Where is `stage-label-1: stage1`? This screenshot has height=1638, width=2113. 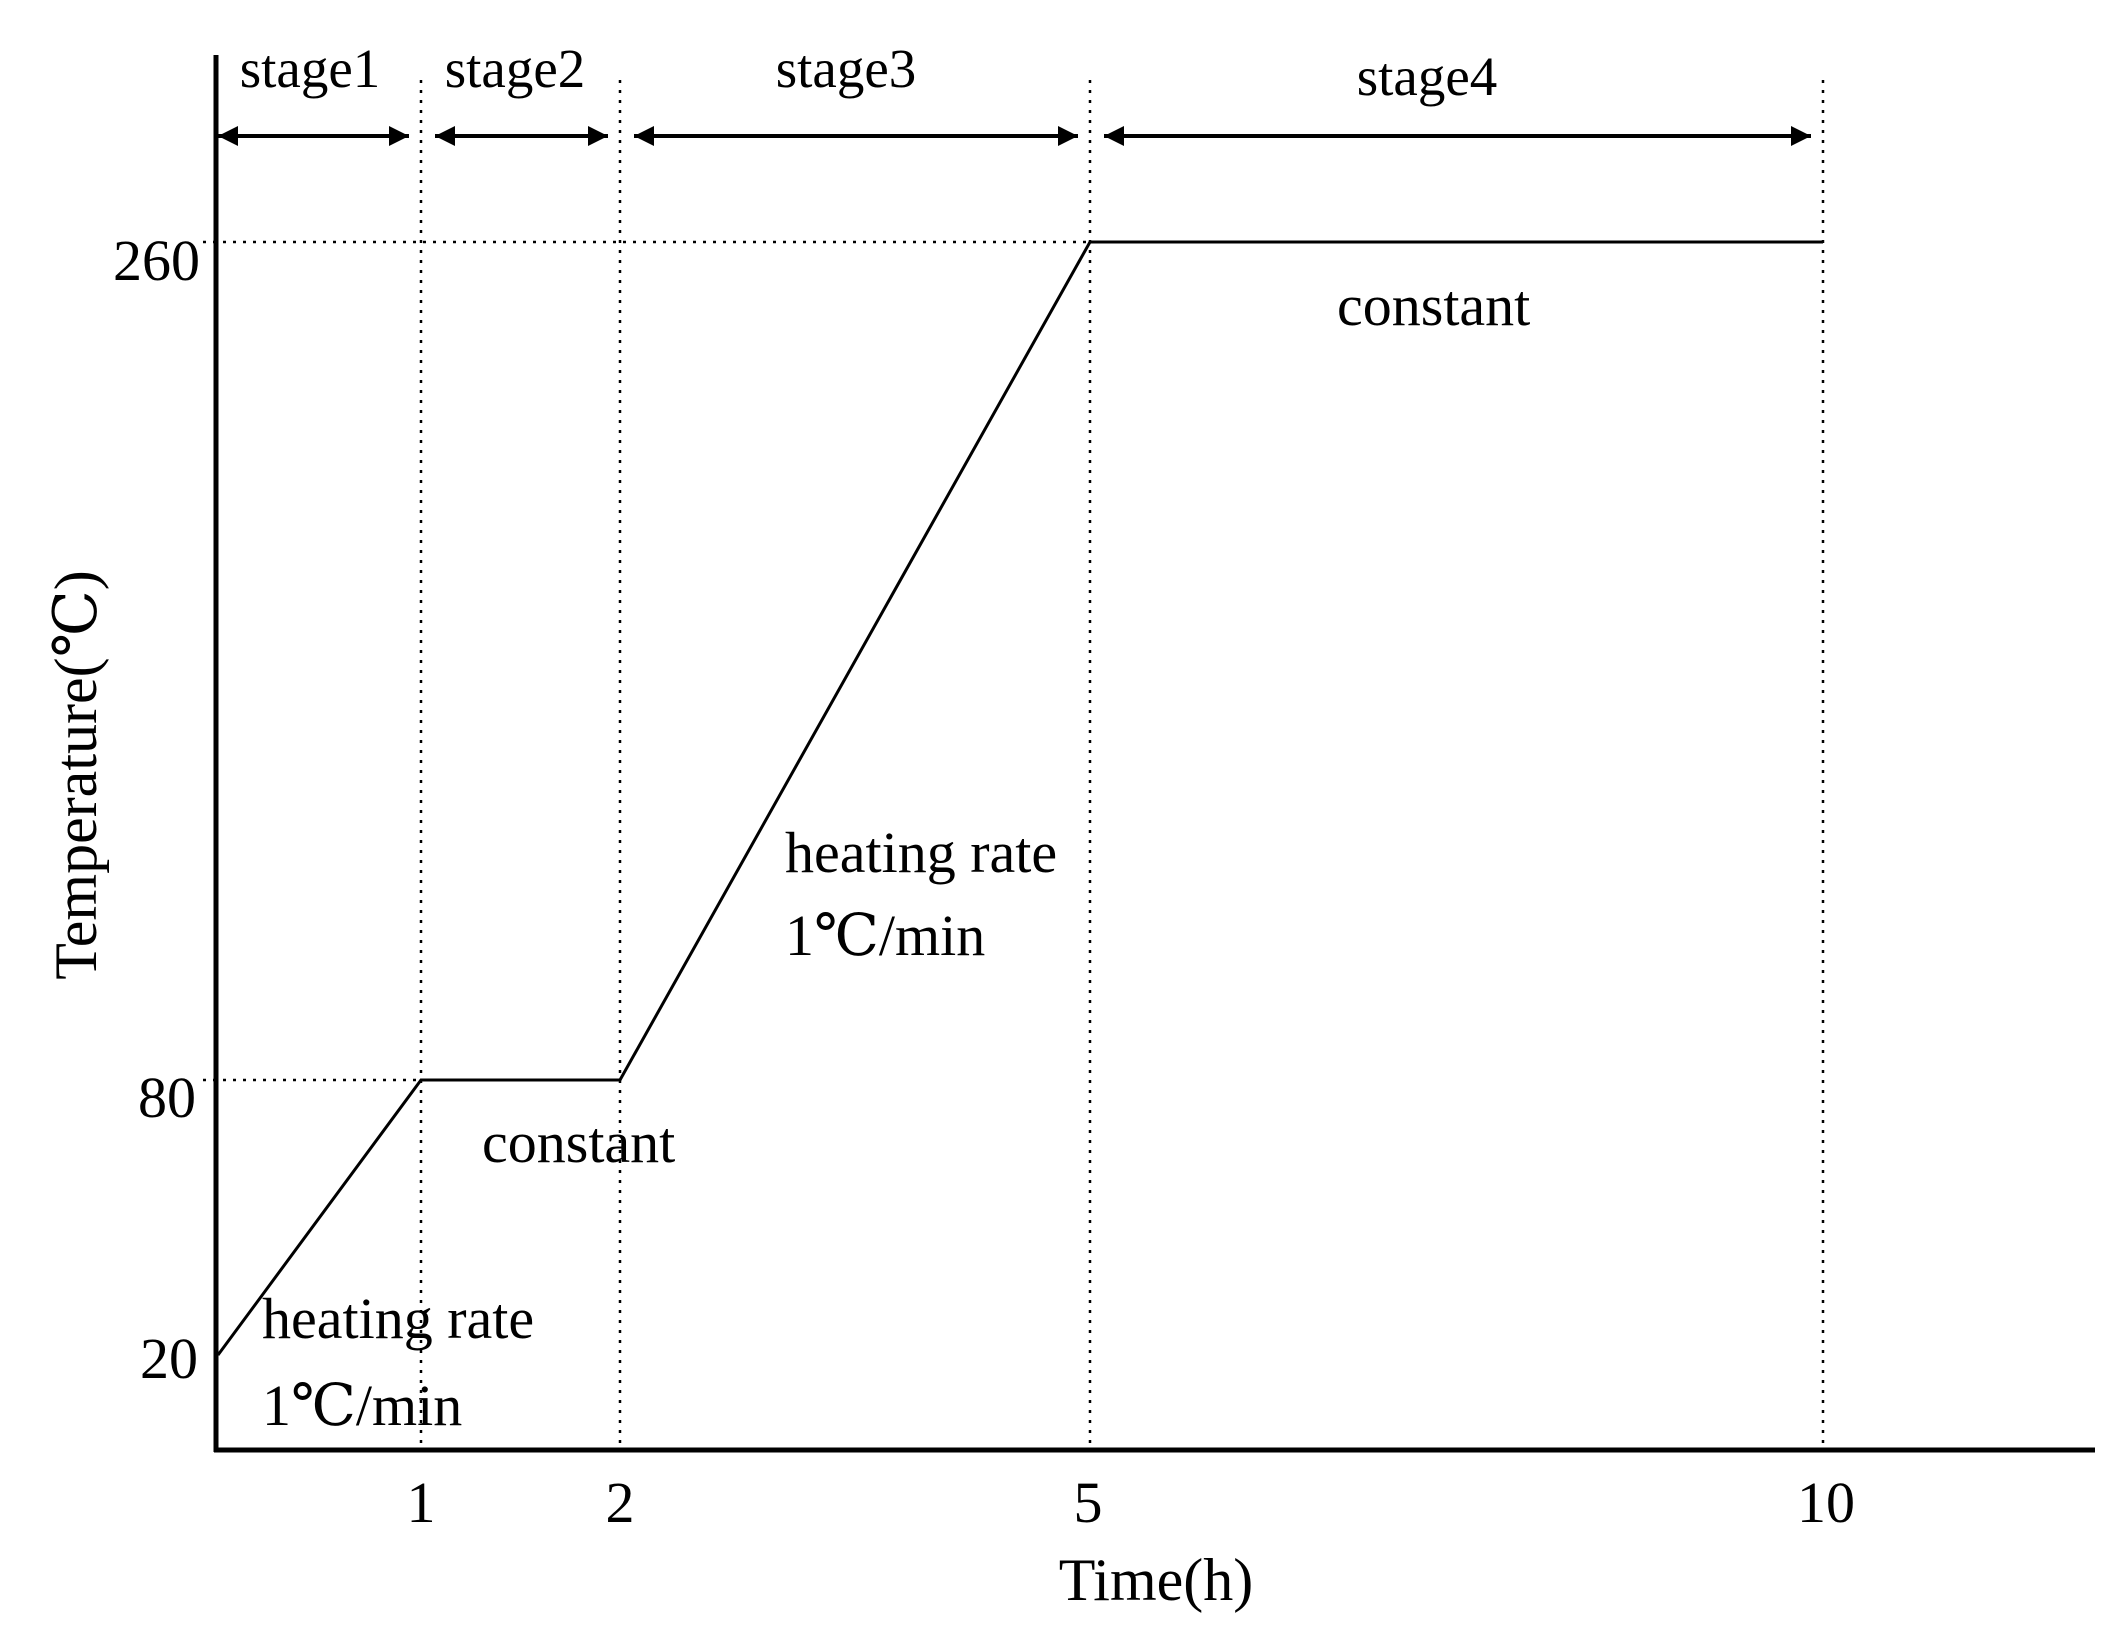 stage-label-1: stage1 is located at coordinates (310, 68).